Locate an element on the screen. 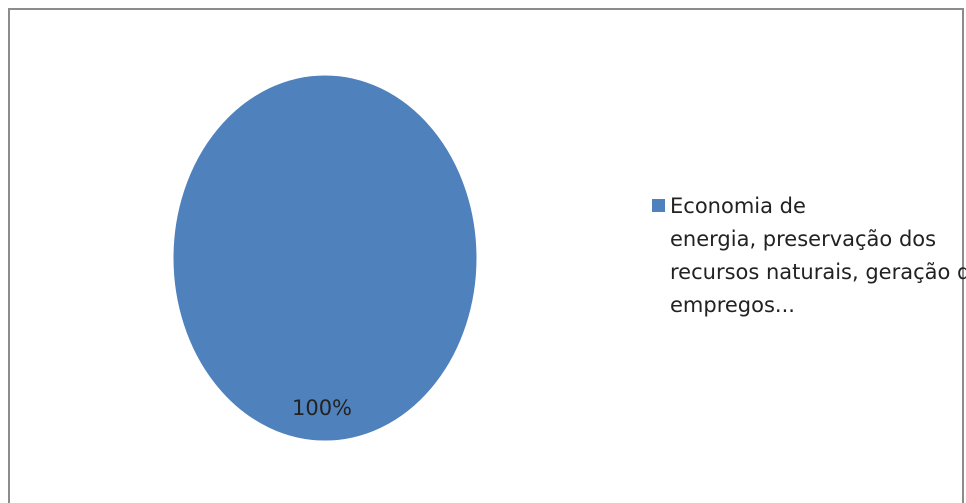 The height and width of the screenshot is (503, 966). legend-line: energia, preservação dos is located at coordinates (803, 239).